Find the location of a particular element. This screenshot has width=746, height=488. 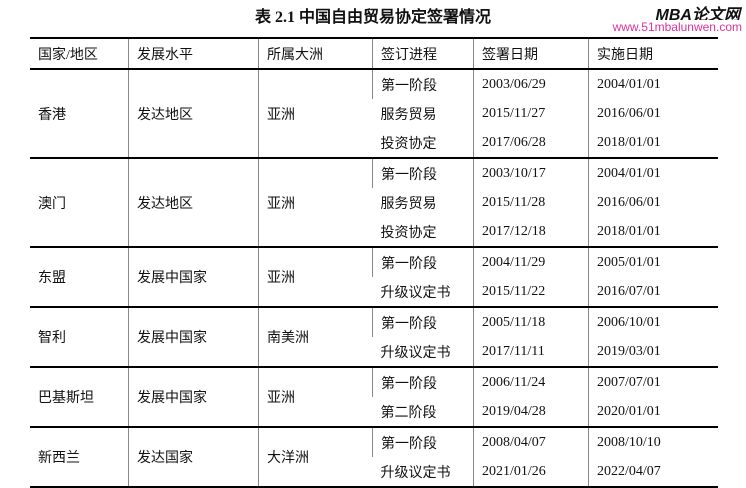

signing-date-cell: 2021/01/26 is located at coordinates (531, 472).